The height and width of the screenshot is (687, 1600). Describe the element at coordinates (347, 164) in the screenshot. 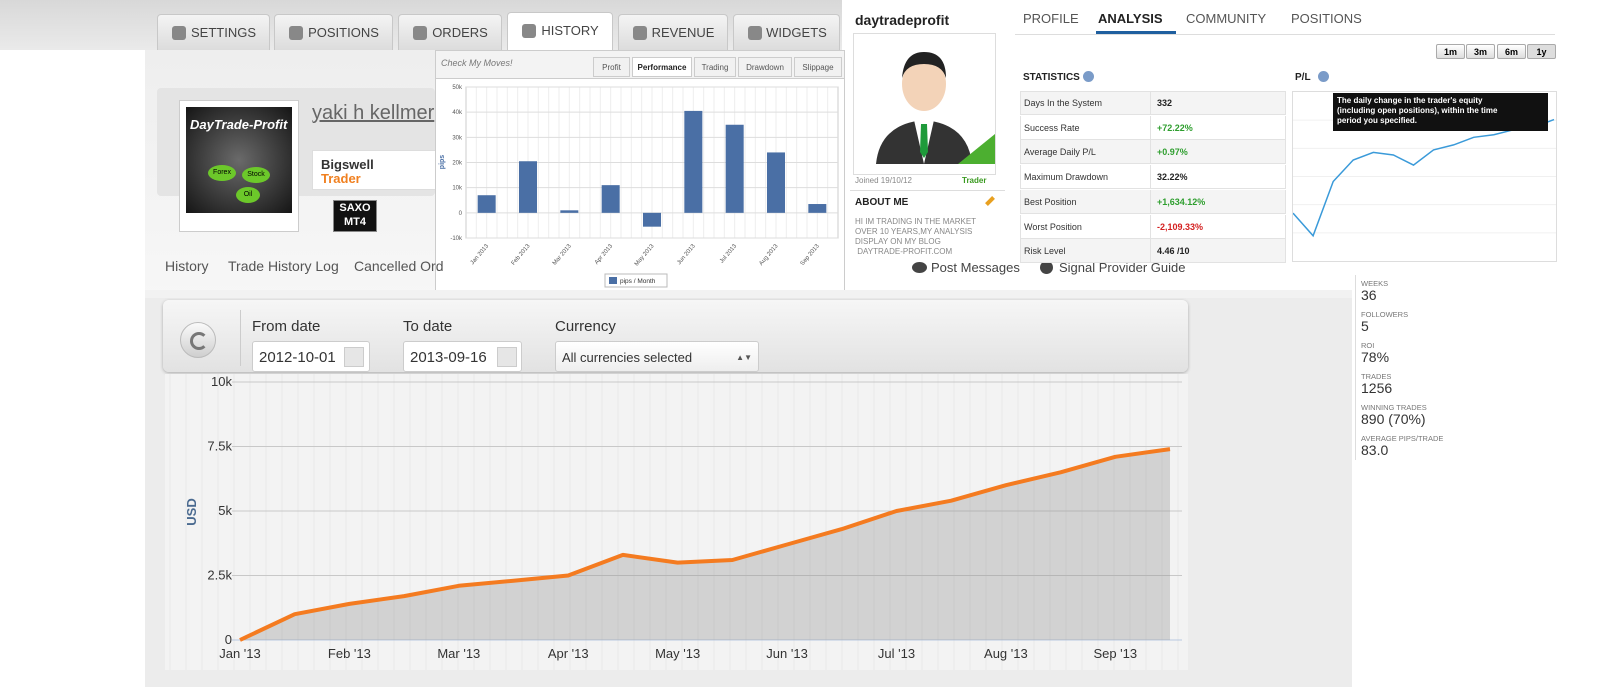

I see `broker-name: Bigswell` at that location.